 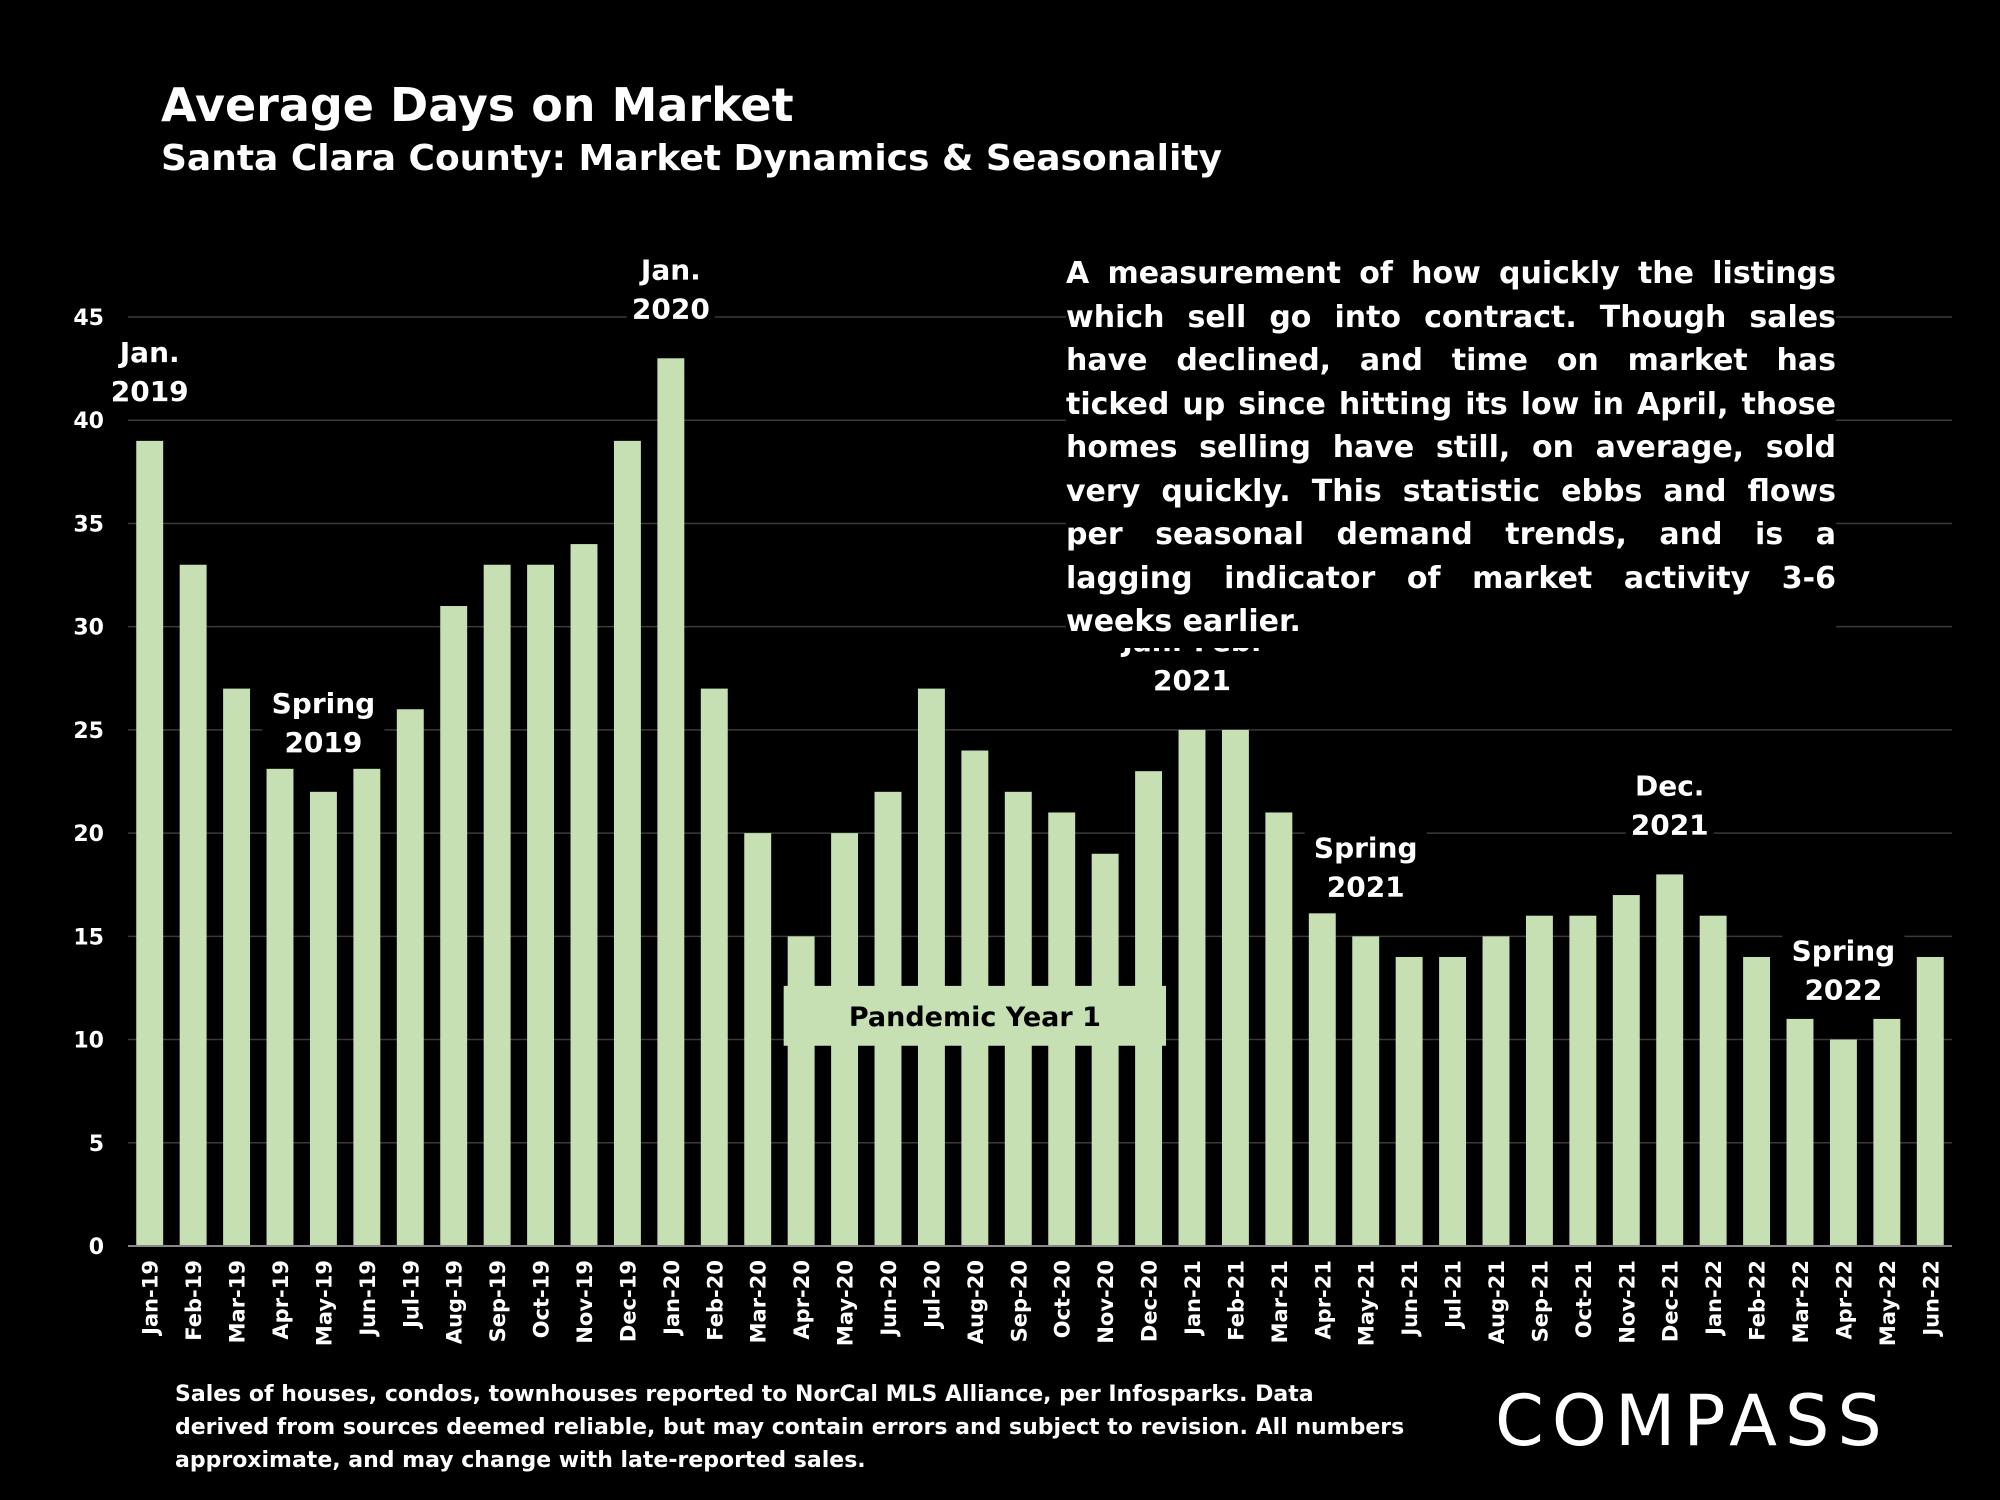 I want to click on x-tick-label: Mar-21, so click(x=1280, y=1301).